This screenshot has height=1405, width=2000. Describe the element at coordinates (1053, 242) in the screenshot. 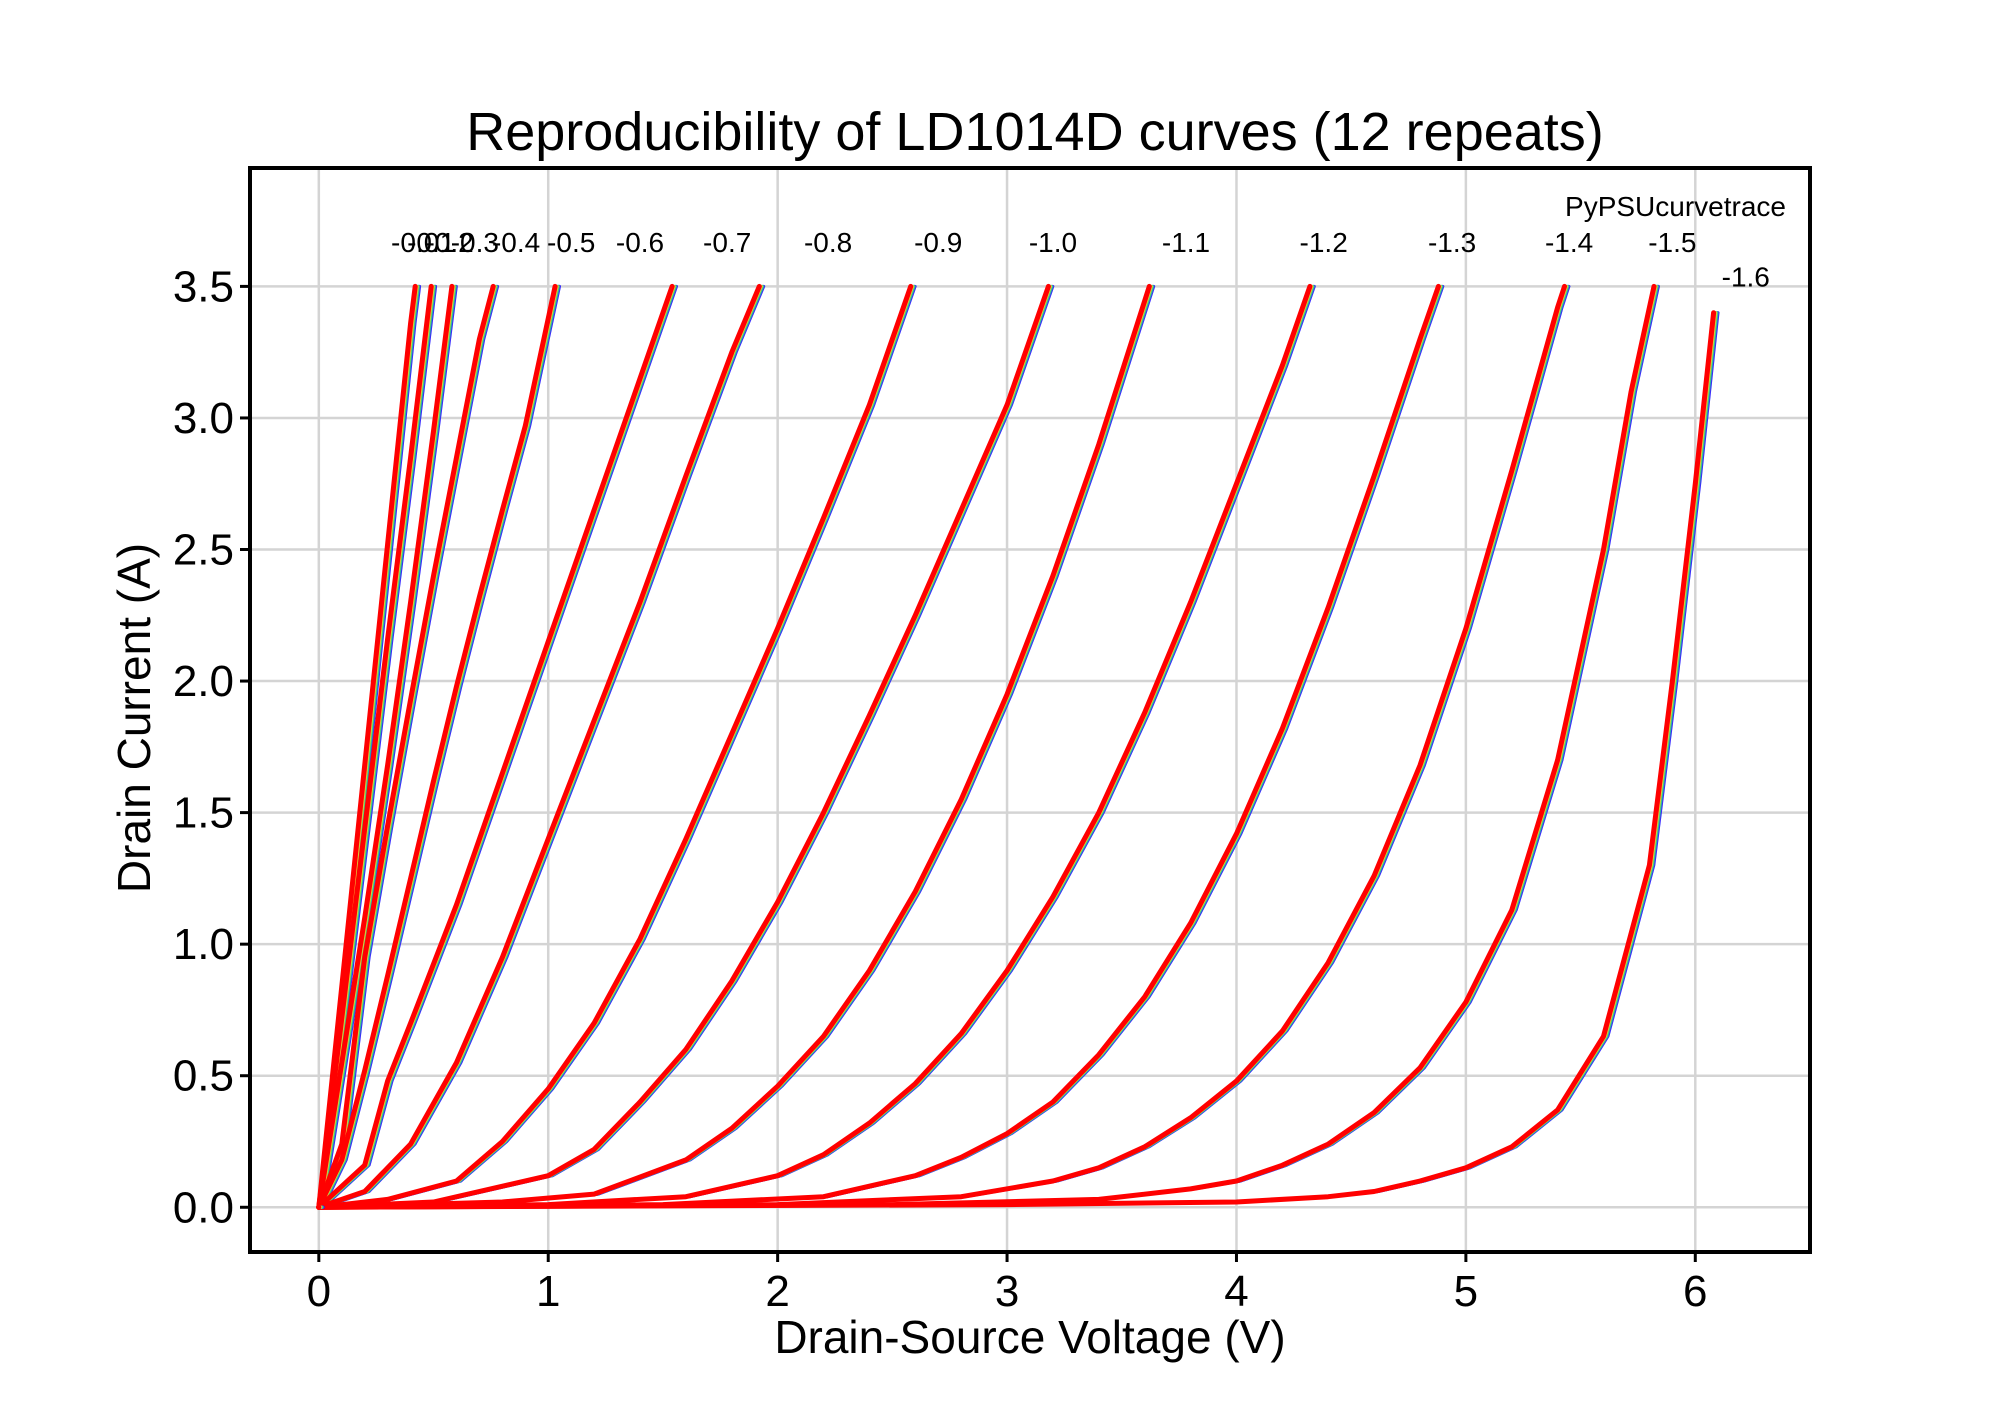

I see `curve-label: -1.0` at that location.